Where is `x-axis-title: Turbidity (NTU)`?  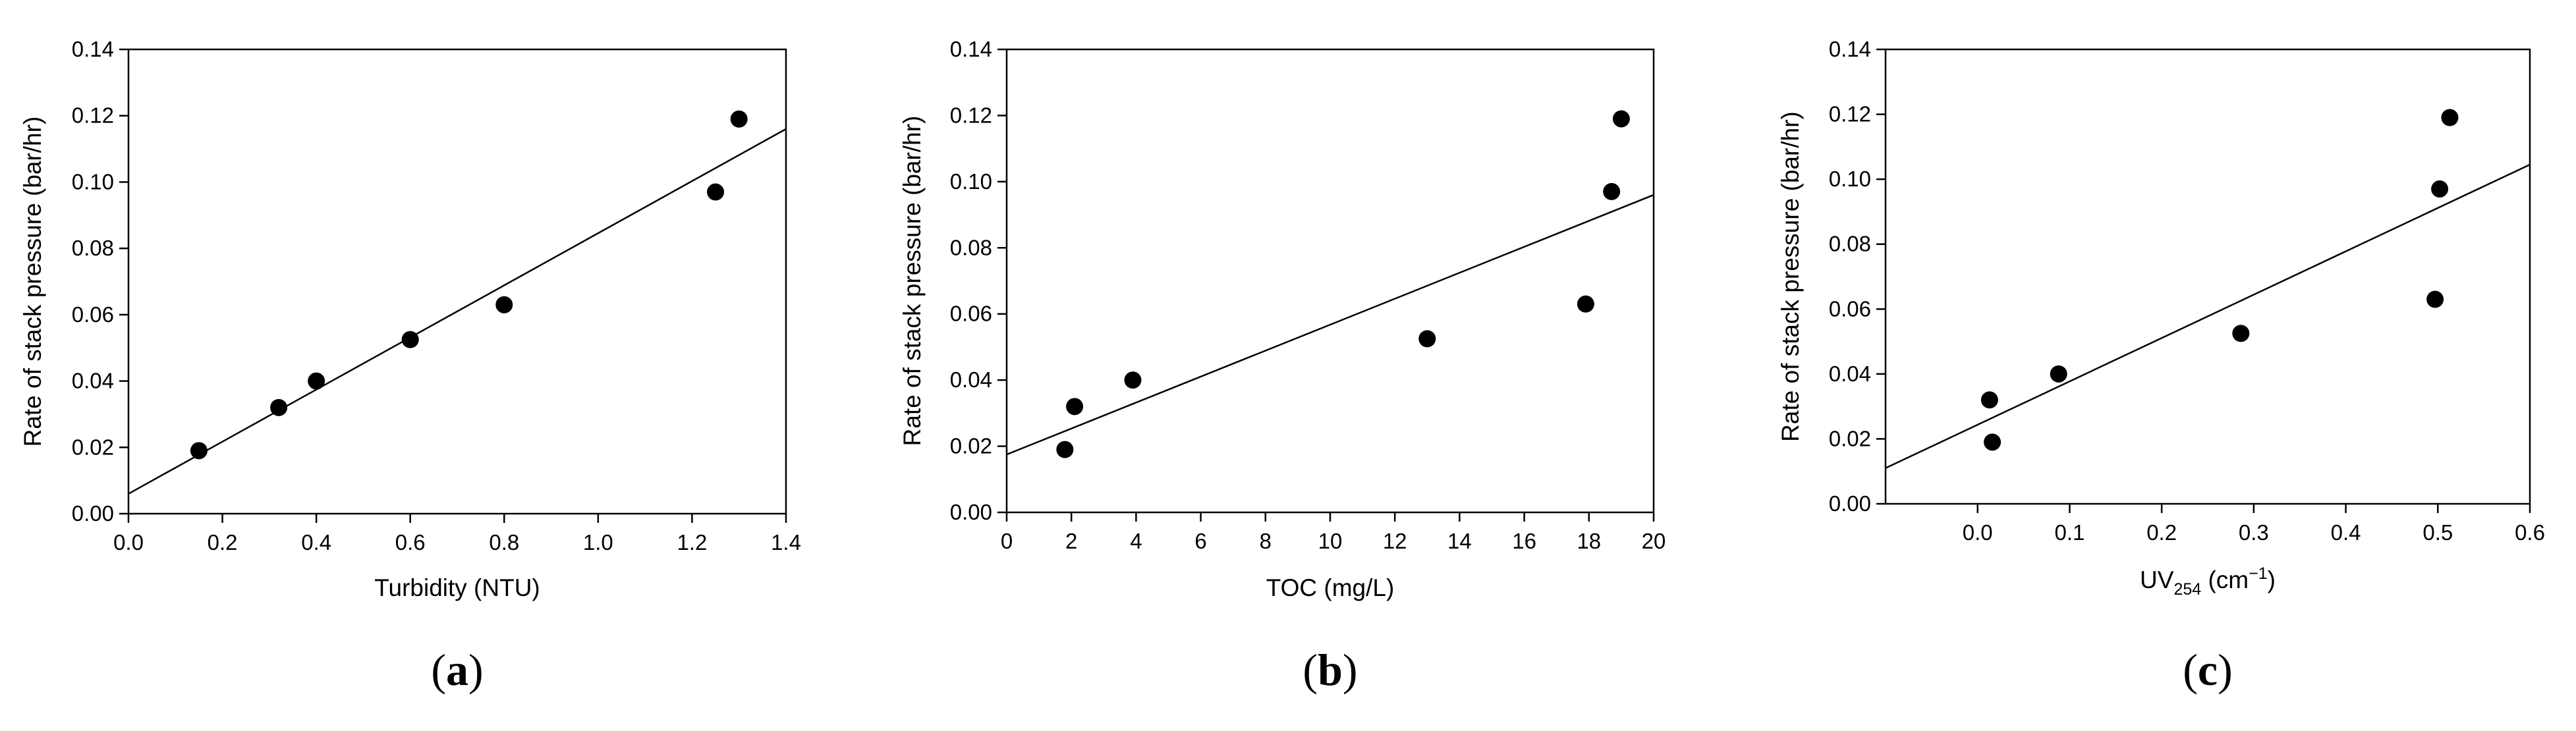 x-axis-title: Turbidity (NTU) is located at coordinates (457, 588).